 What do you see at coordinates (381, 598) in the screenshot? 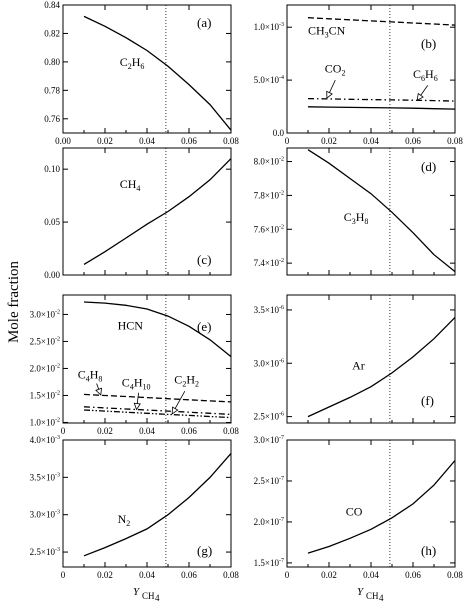
I see `x-axis-label-right-subsub: 4` at bounding box center [381, 598].